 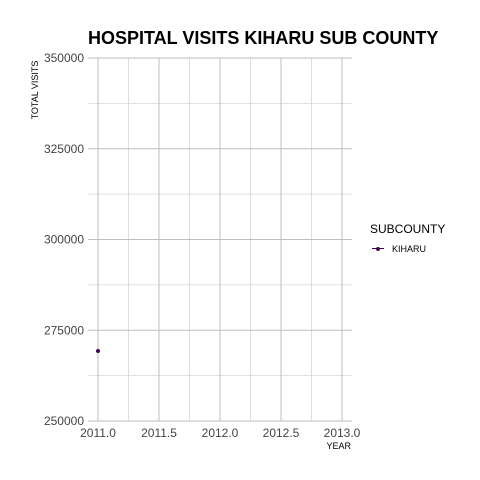 I want to click on x-tick-label: 2013.0, so click(x=342, y=433).